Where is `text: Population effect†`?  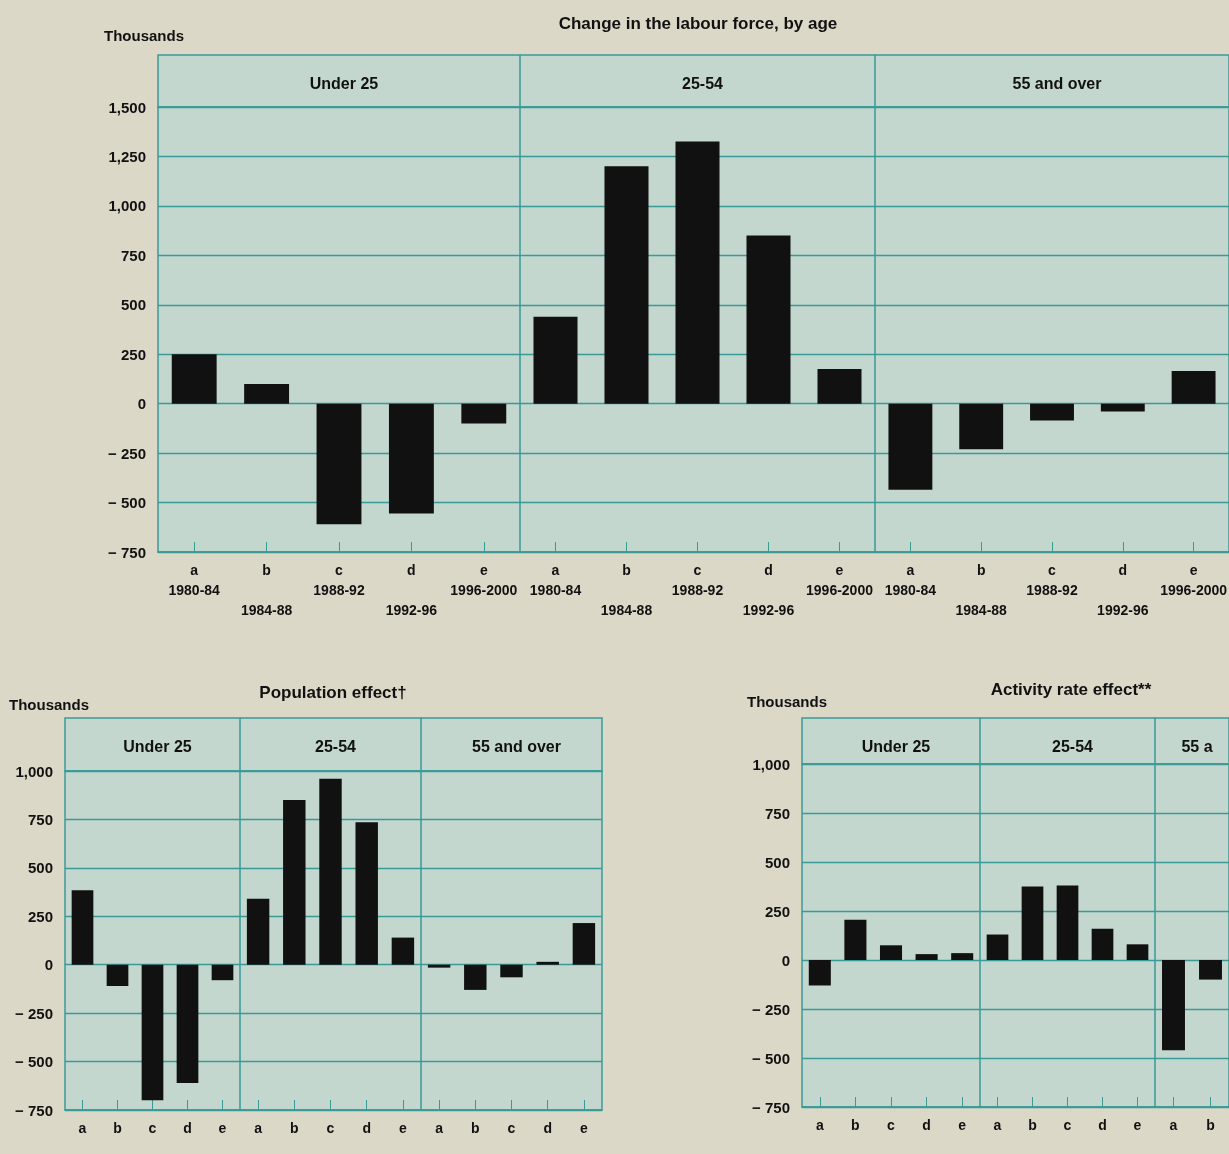
text: Population effect† is located at coordinates (333, 692).